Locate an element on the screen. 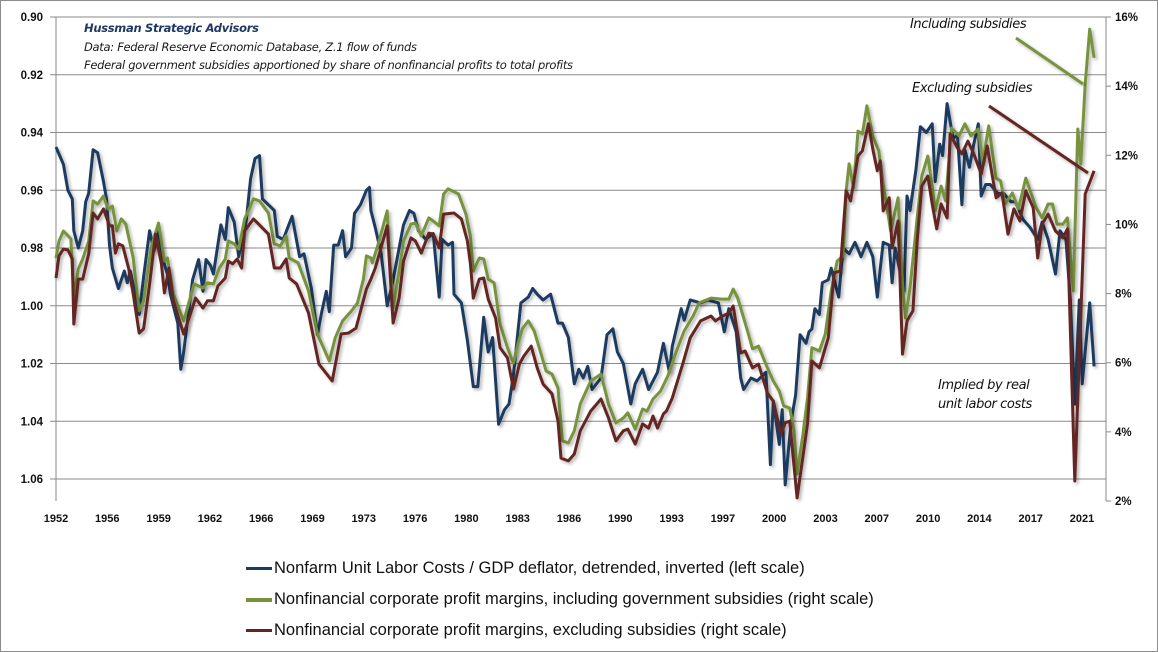 The width and height of the screenshot is (1158, 652). annotation-including-subsidies: Including subsidies is located at coordinates (968, 24).